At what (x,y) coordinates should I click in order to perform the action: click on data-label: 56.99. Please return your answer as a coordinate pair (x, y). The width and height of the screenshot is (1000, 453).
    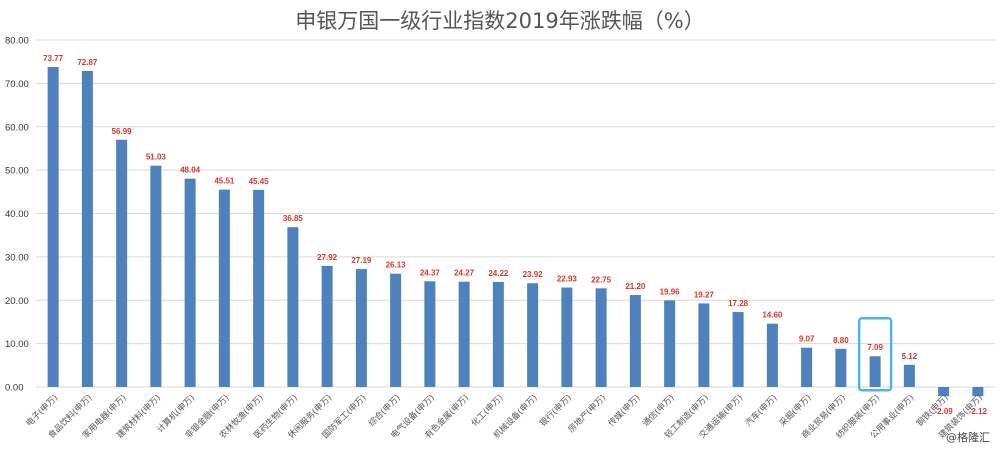
    Looking at the image, I should click on (122, 131).